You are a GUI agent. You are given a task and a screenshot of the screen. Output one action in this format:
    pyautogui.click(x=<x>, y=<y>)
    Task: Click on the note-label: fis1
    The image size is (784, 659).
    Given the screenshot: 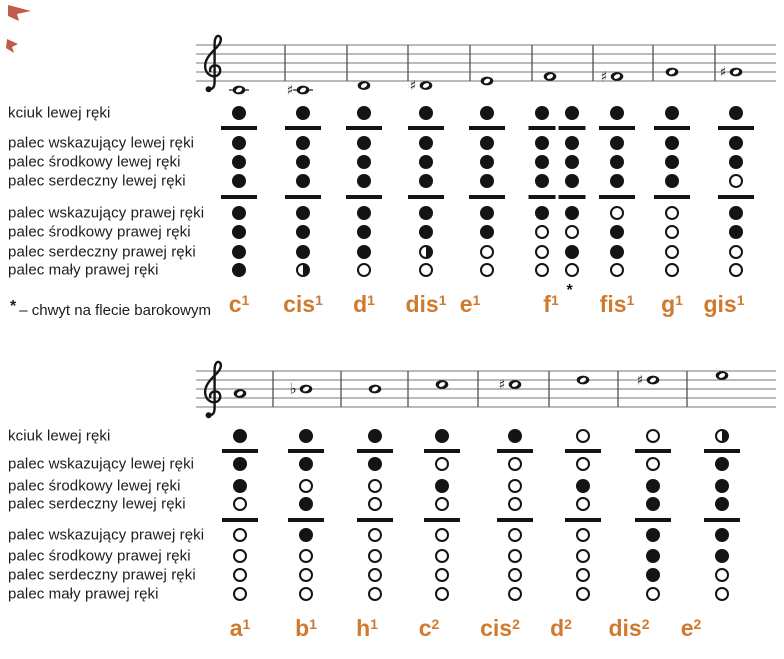 What is the action you would take?
    pyautogui.click(x=617, y=304)
    